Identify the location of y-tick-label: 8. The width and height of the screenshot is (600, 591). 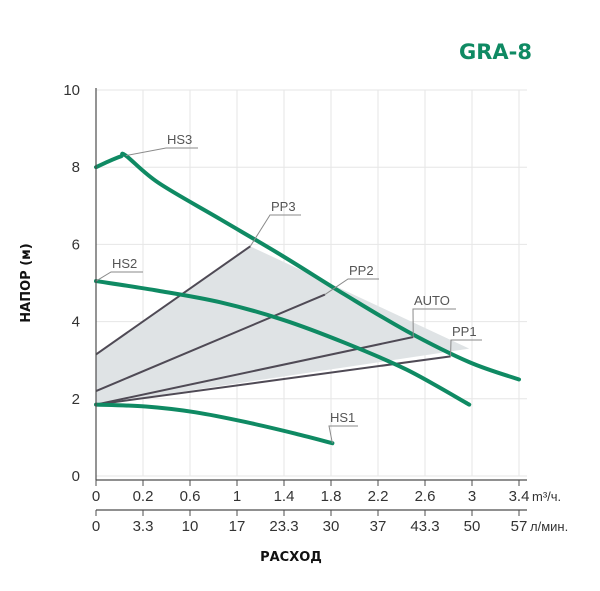
(76, 167).